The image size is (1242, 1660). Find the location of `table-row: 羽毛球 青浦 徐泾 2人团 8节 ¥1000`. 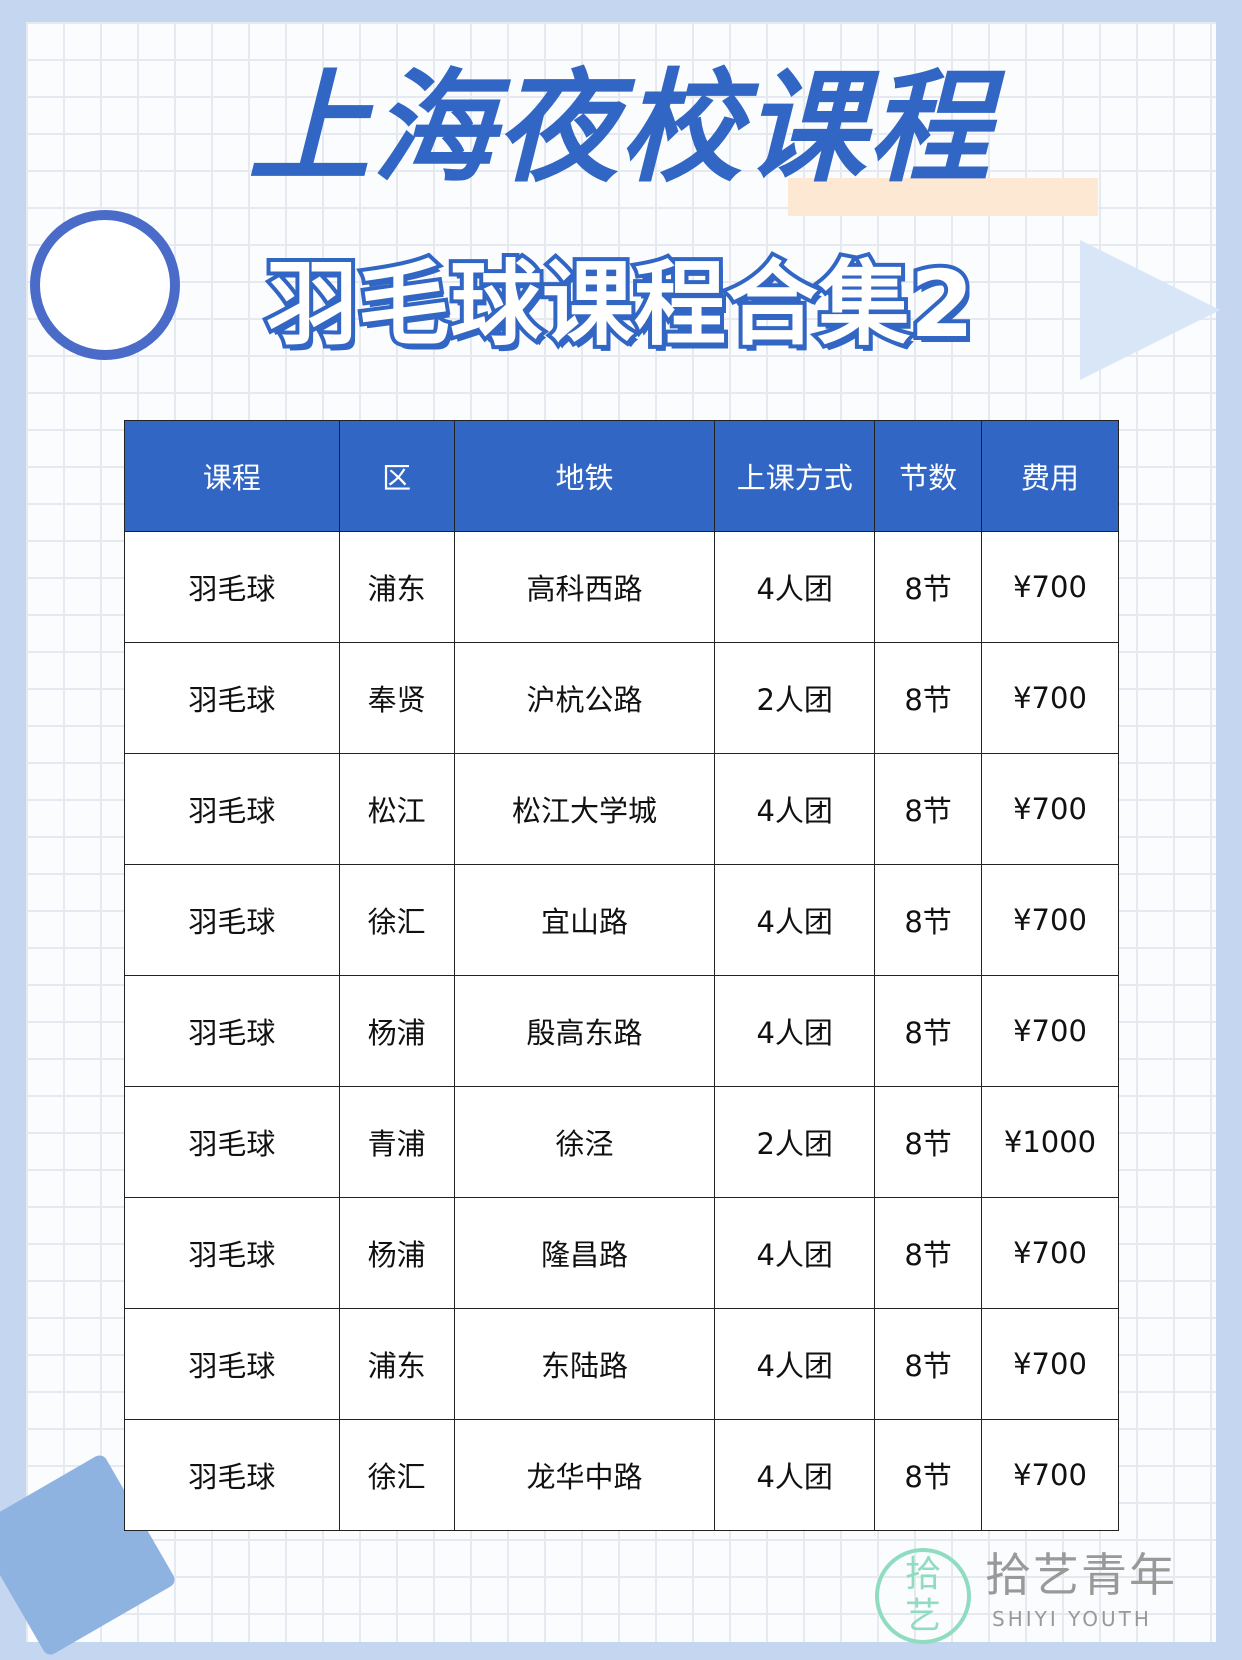

table-row: 羽毛球 青浦 徐泾 2人团 8节 ¥1000 is located at coordinates (621, 1142).